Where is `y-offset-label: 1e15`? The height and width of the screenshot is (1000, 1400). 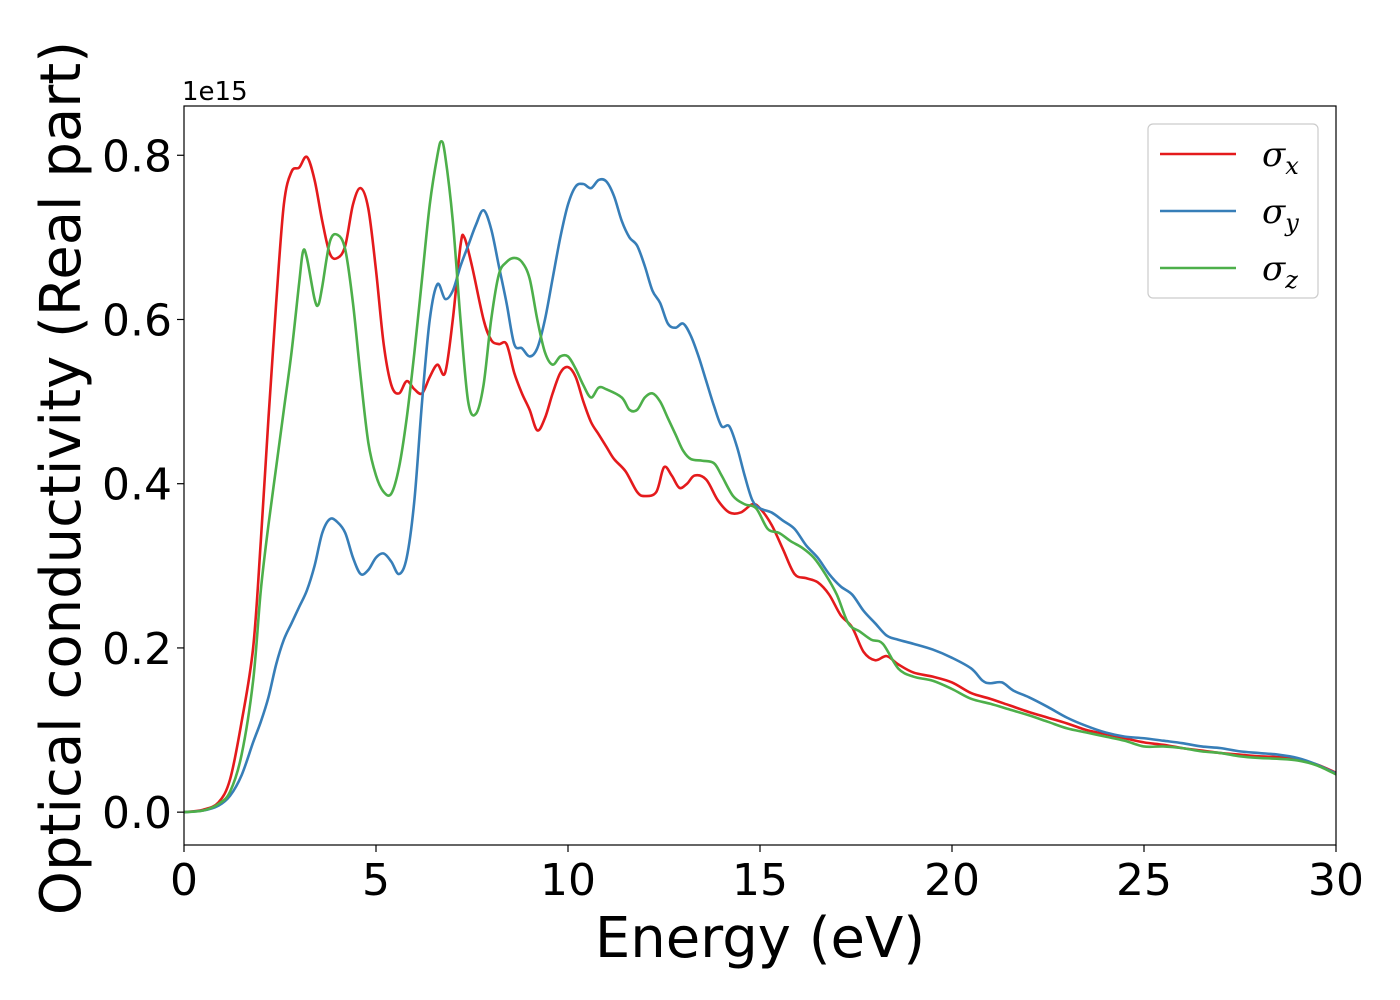
y-offset-label: 1e15 is located at coordinates (215, 92).